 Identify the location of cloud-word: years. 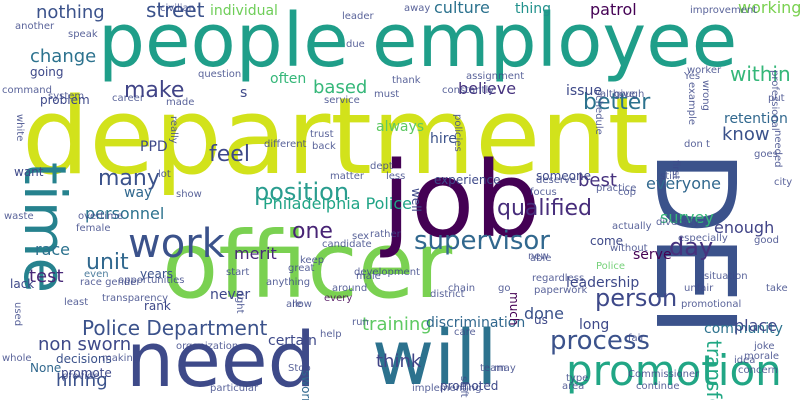
(157, 274).